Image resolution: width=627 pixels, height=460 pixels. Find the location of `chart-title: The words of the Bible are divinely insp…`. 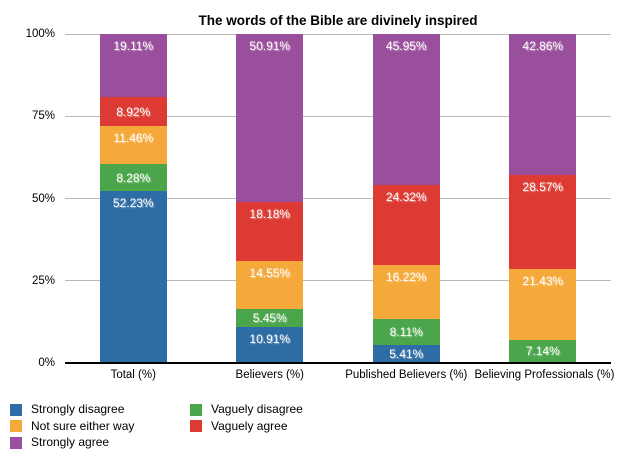

chart-title: The words of the Bible are divinely insp… is located at coordinates (338, 20).